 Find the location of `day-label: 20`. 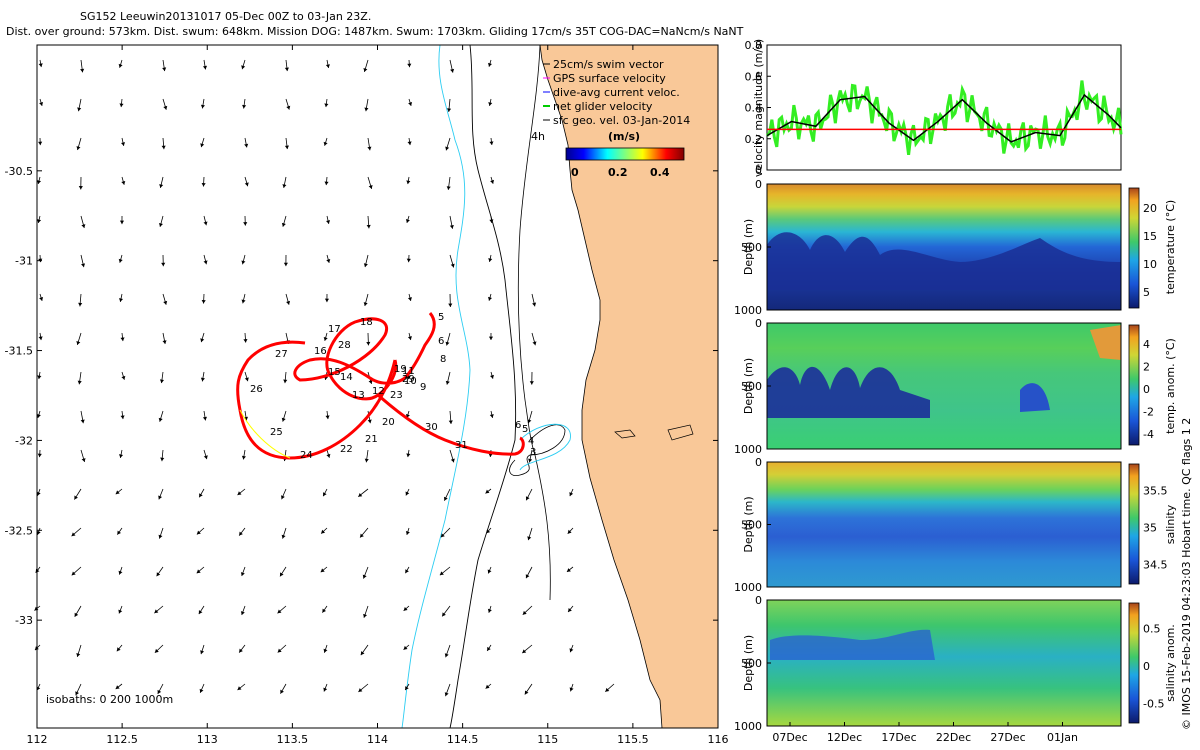

day-label: 20 is located at coordinates (388, 422).